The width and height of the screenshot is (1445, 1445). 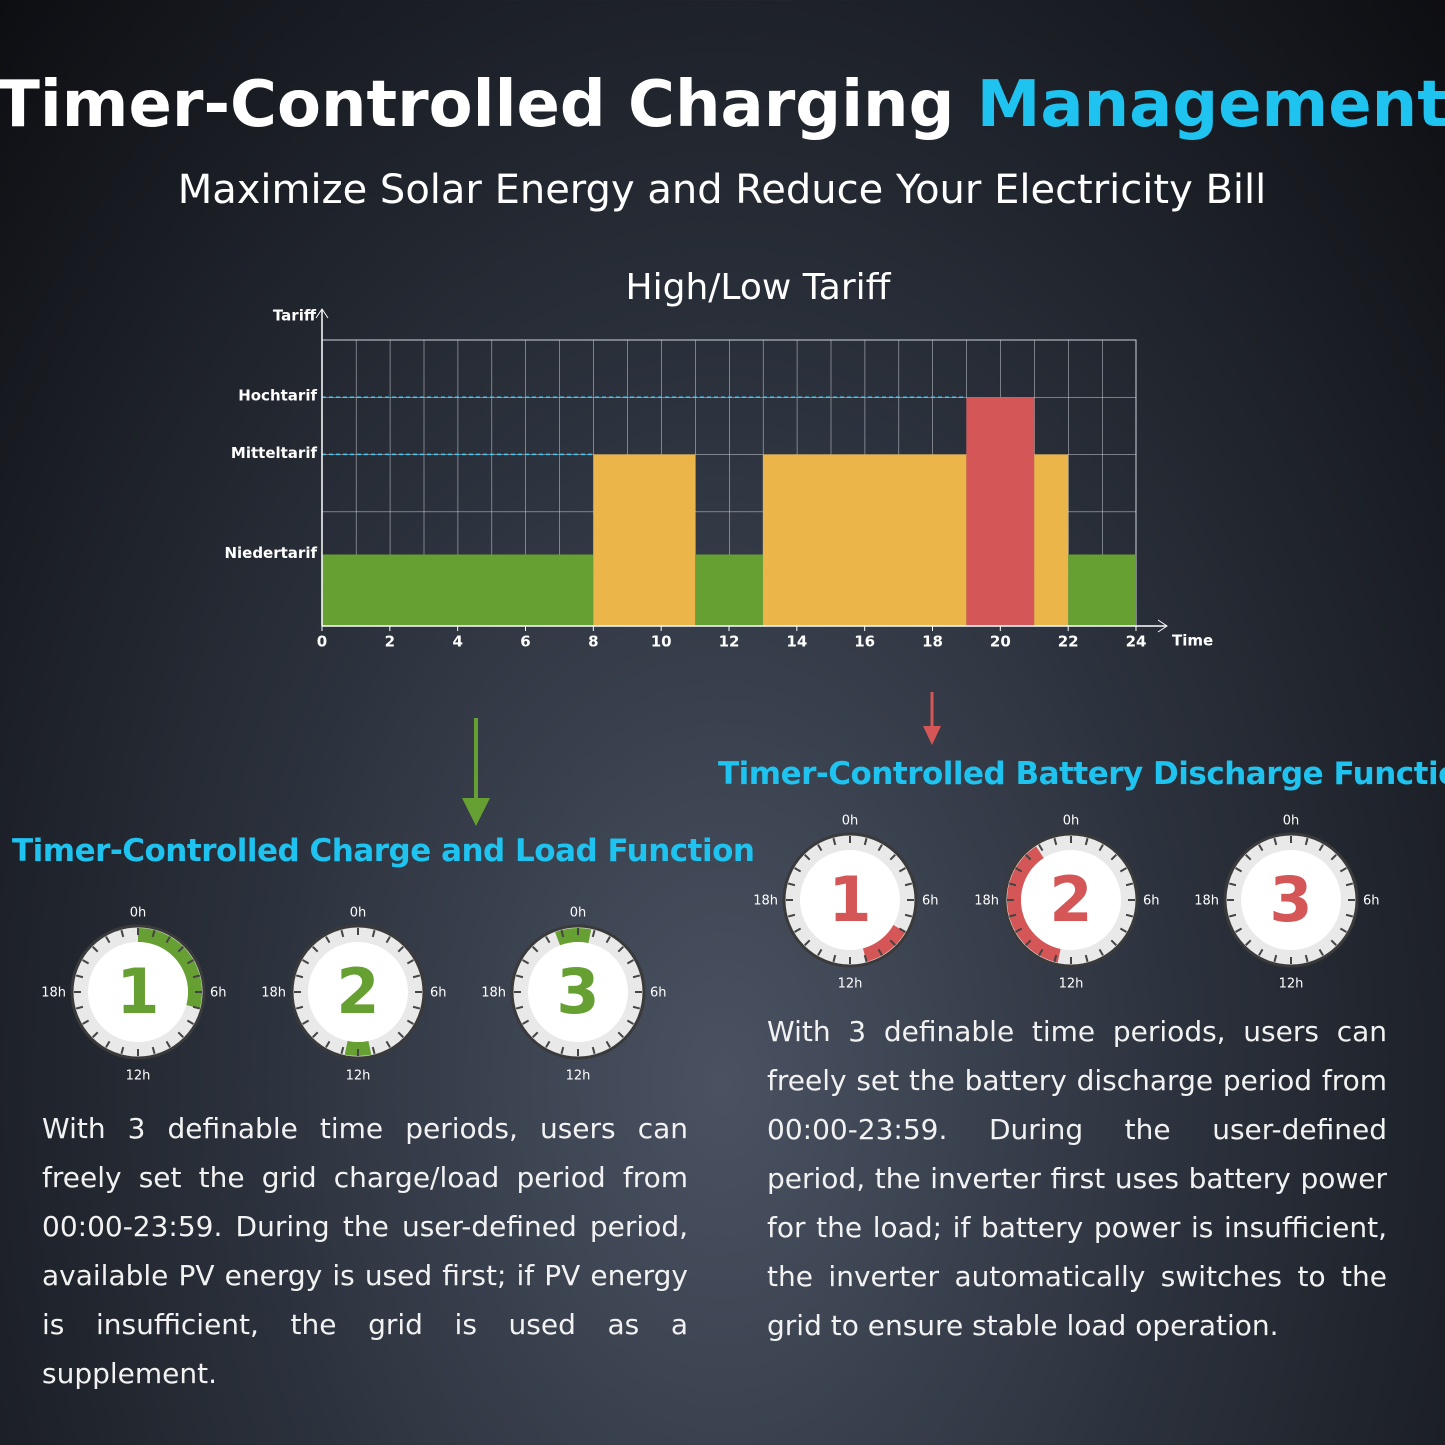 What do you see at coordinates (274, 453) in the screenshot?
I see `y-tick-label: Mitteltarif` at bounding box center [274, 453].